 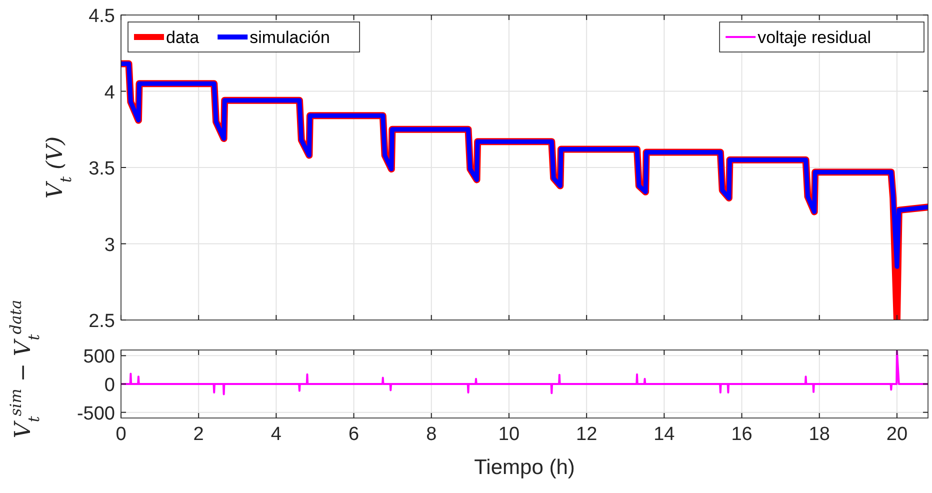 What do you see at coordinates (101, 321) in the screenshot?
I see `y-tick-label: 2.5` at bounding box center [101, 321].